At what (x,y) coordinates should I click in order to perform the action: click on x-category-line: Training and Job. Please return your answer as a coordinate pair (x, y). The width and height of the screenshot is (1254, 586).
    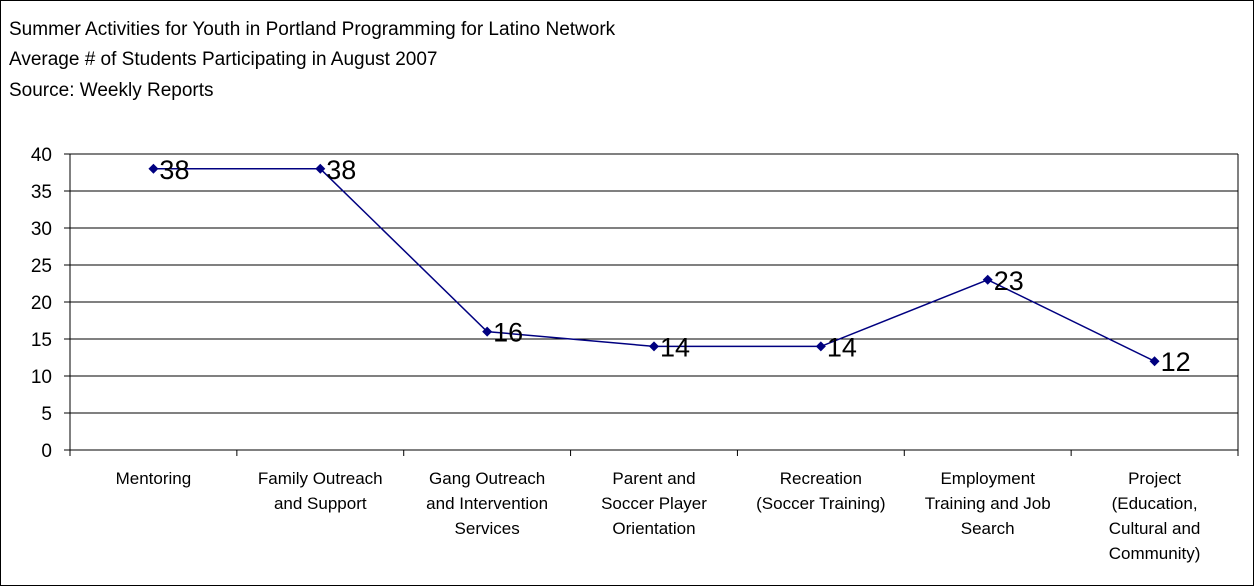
    Looking at the image, I should click on (987, 503).